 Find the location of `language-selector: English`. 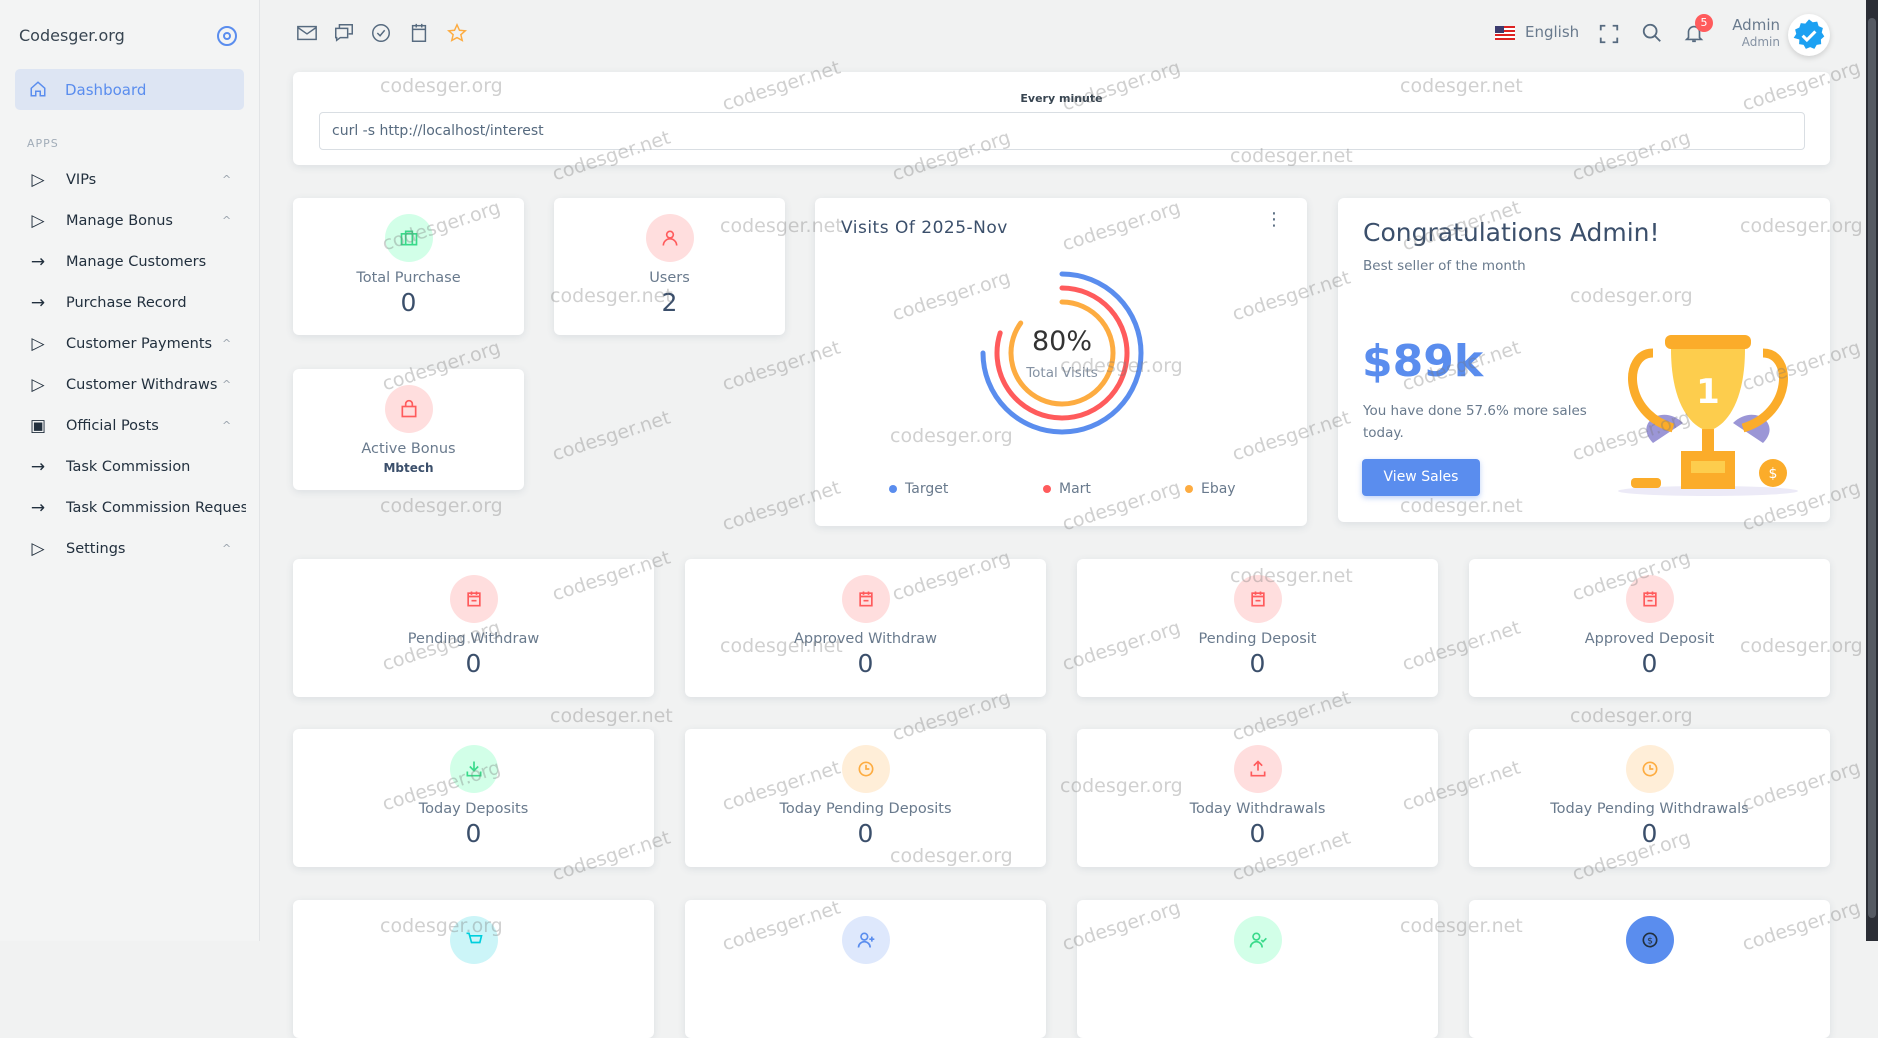

language-selector: English is located at coordinates (1552, 32).